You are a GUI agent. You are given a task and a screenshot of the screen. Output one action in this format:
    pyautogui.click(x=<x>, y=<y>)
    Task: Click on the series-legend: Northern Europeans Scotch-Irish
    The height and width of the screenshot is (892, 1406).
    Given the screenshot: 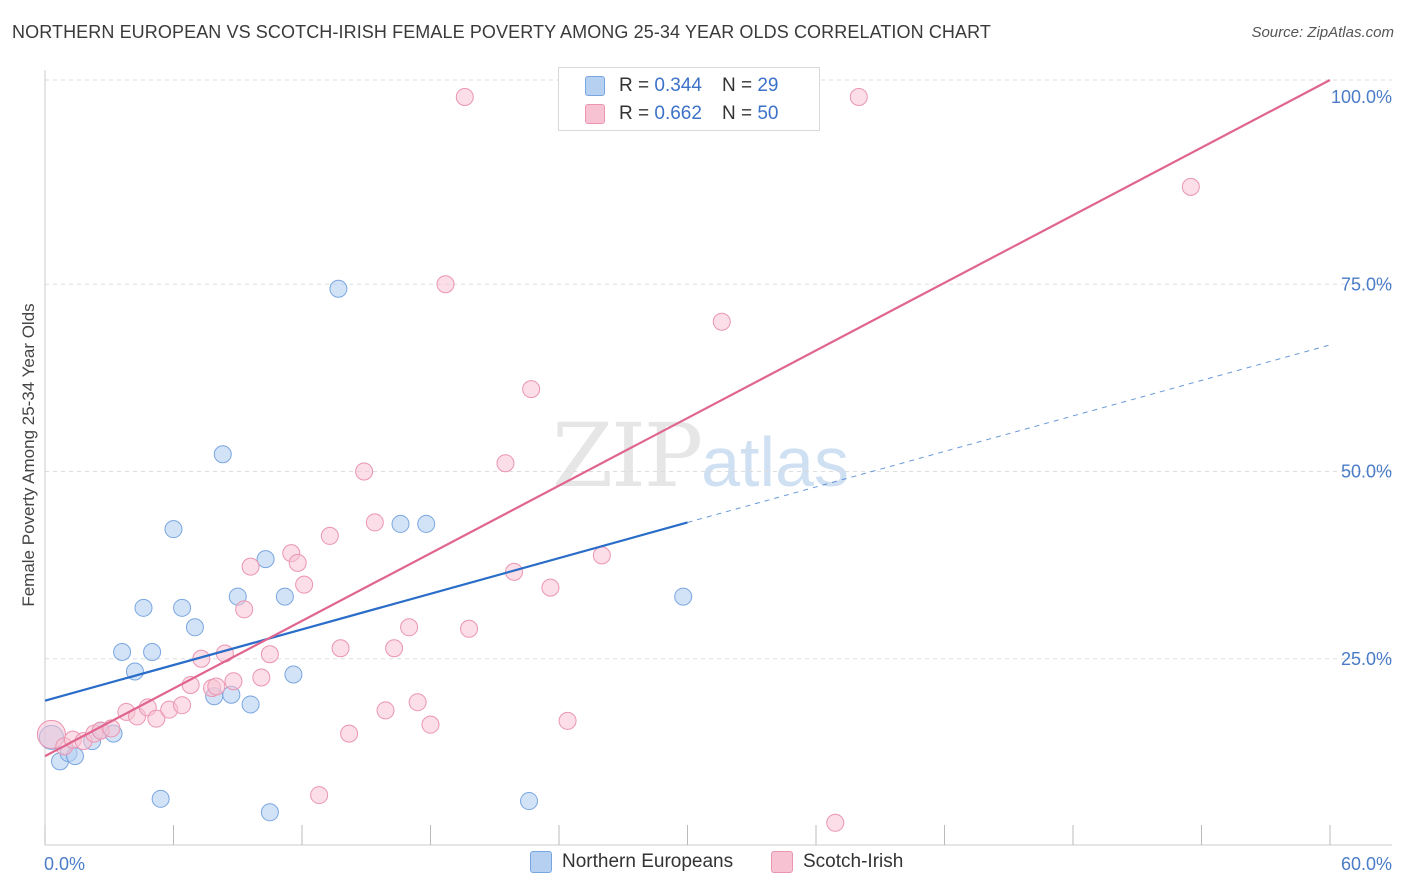 What is the action you would take?
    pyautogui.click(x=703, y=864)
    